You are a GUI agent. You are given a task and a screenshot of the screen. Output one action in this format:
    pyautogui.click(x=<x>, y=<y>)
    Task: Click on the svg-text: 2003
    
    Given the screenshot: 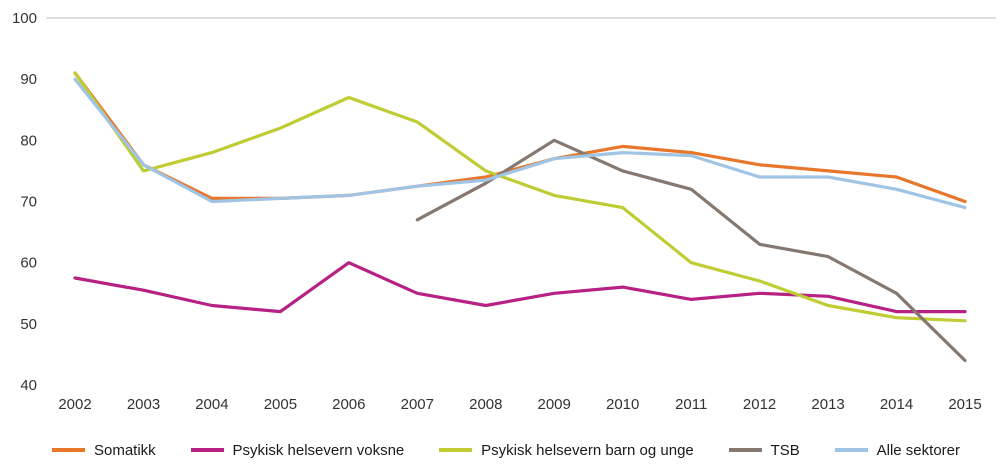 What is the action you would take?
    pyautogui.click(x=143, y=404)
    